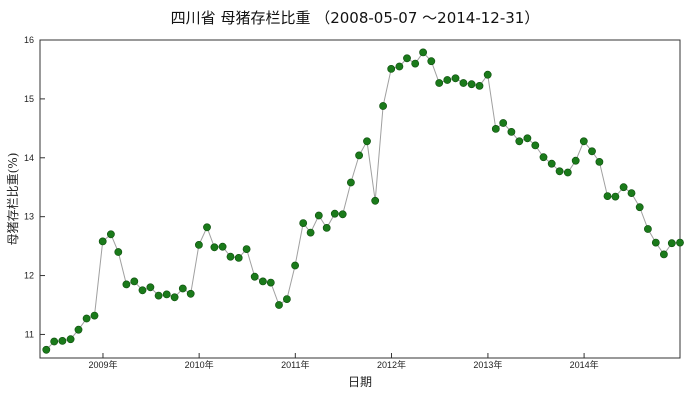 The width and height of the screenshot is (700, 400). What do you see at coordinates (29, 334) in the screenshot?
I see `y-tick-label: 11` at bounding box center [29, 334].